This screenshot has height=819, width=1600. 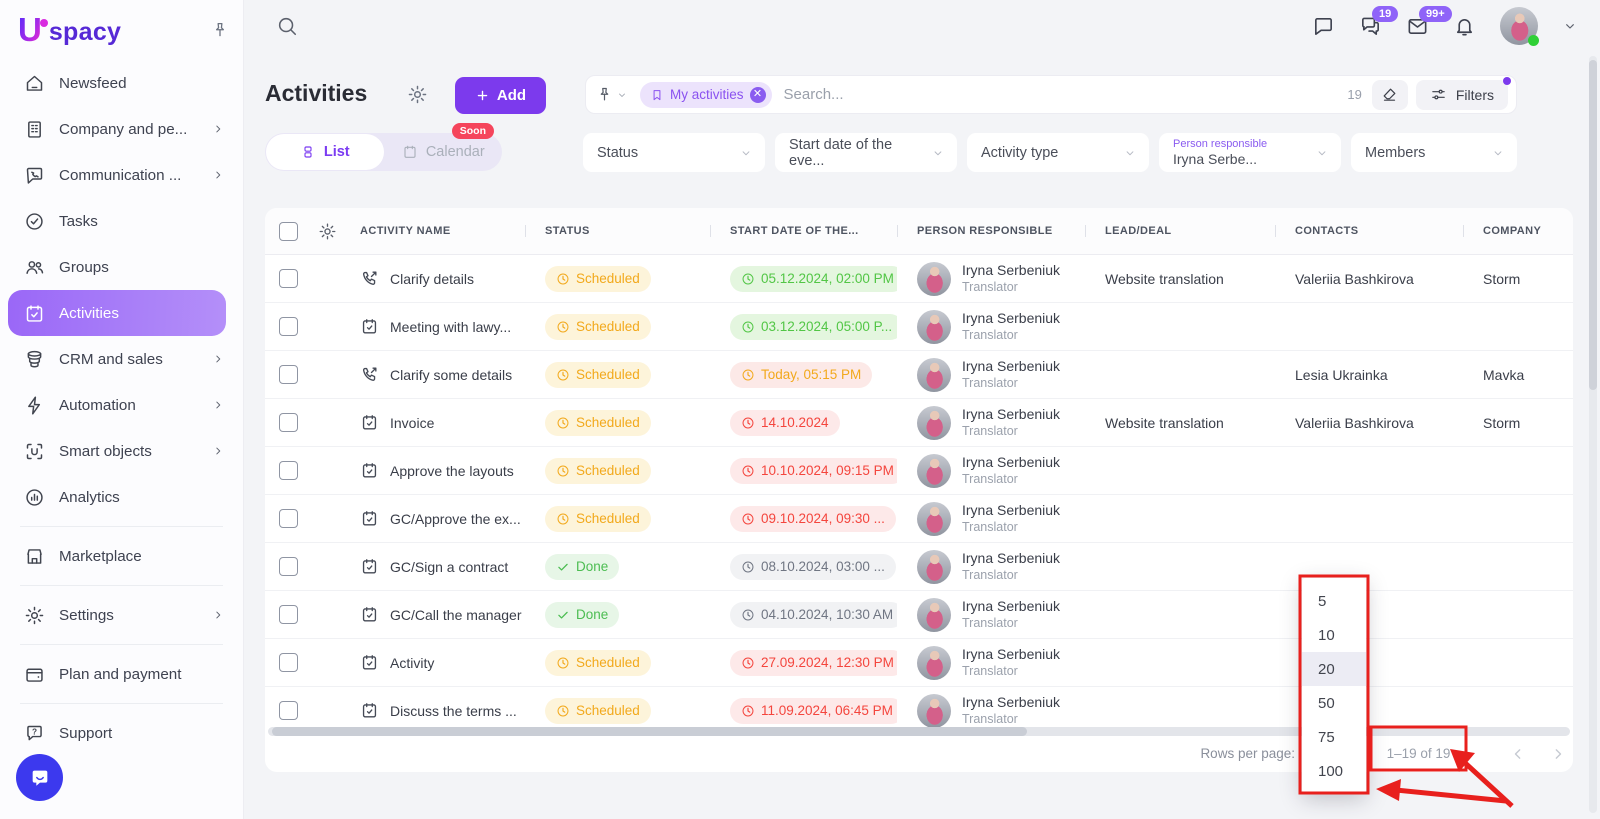 What do you see at coordinates (500, 95) in the screenshot?
I see `add-button: Add` at bounding box center [500, 95].